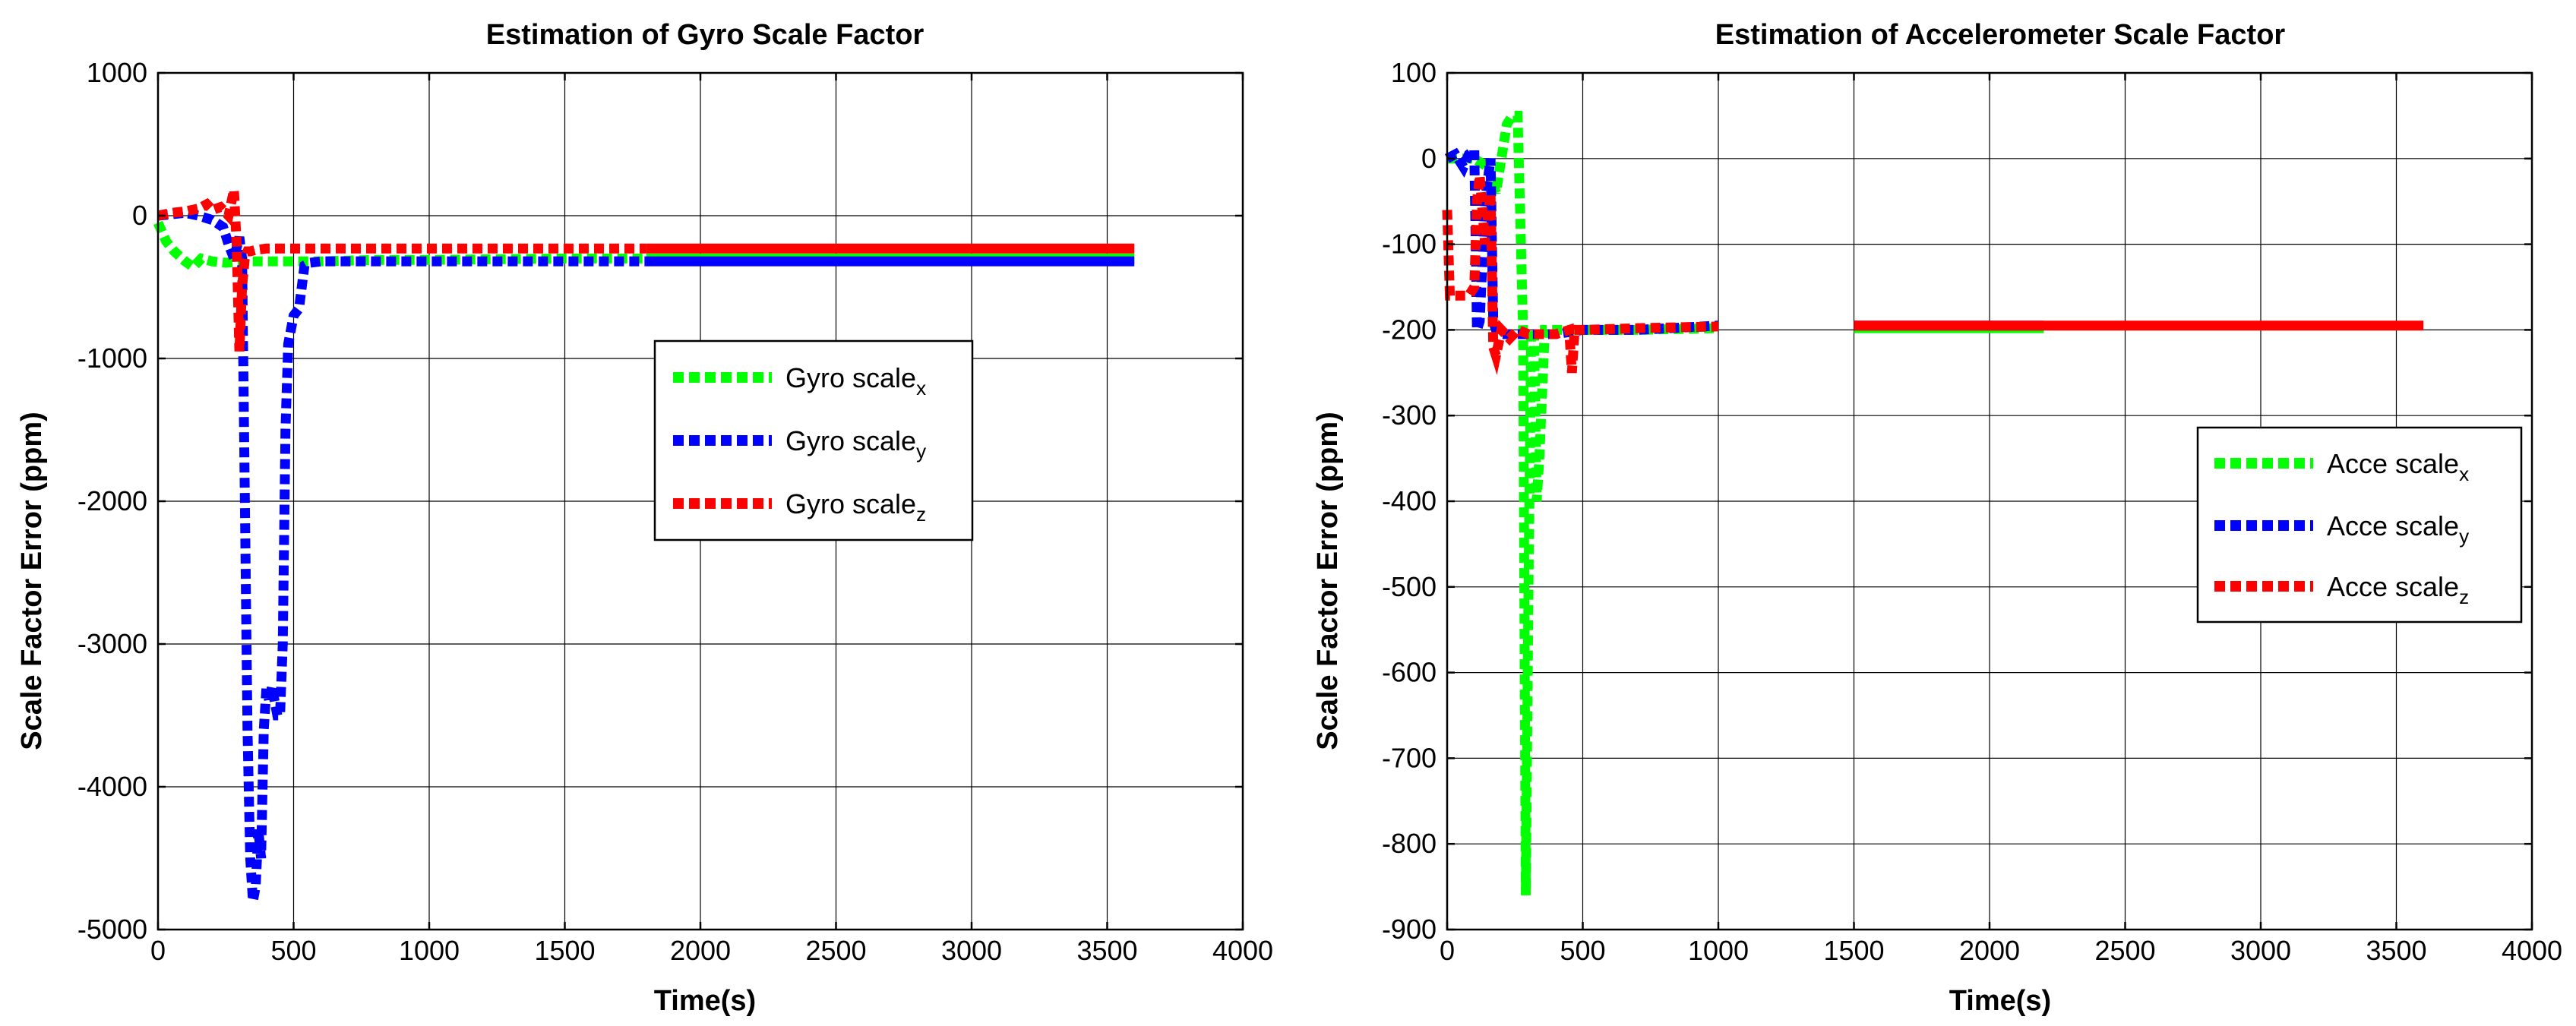 This screenshot has width=2576, height=1026. I want to click on legend-label-gyro-y: Gyro scaley, so click(855, 443).